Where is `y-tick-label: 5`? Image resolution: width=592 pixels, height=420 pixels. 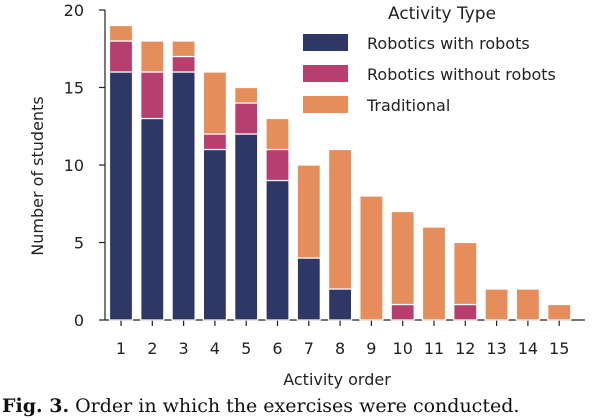 y-tick-label: 5 is located at coordinates (79, 243).